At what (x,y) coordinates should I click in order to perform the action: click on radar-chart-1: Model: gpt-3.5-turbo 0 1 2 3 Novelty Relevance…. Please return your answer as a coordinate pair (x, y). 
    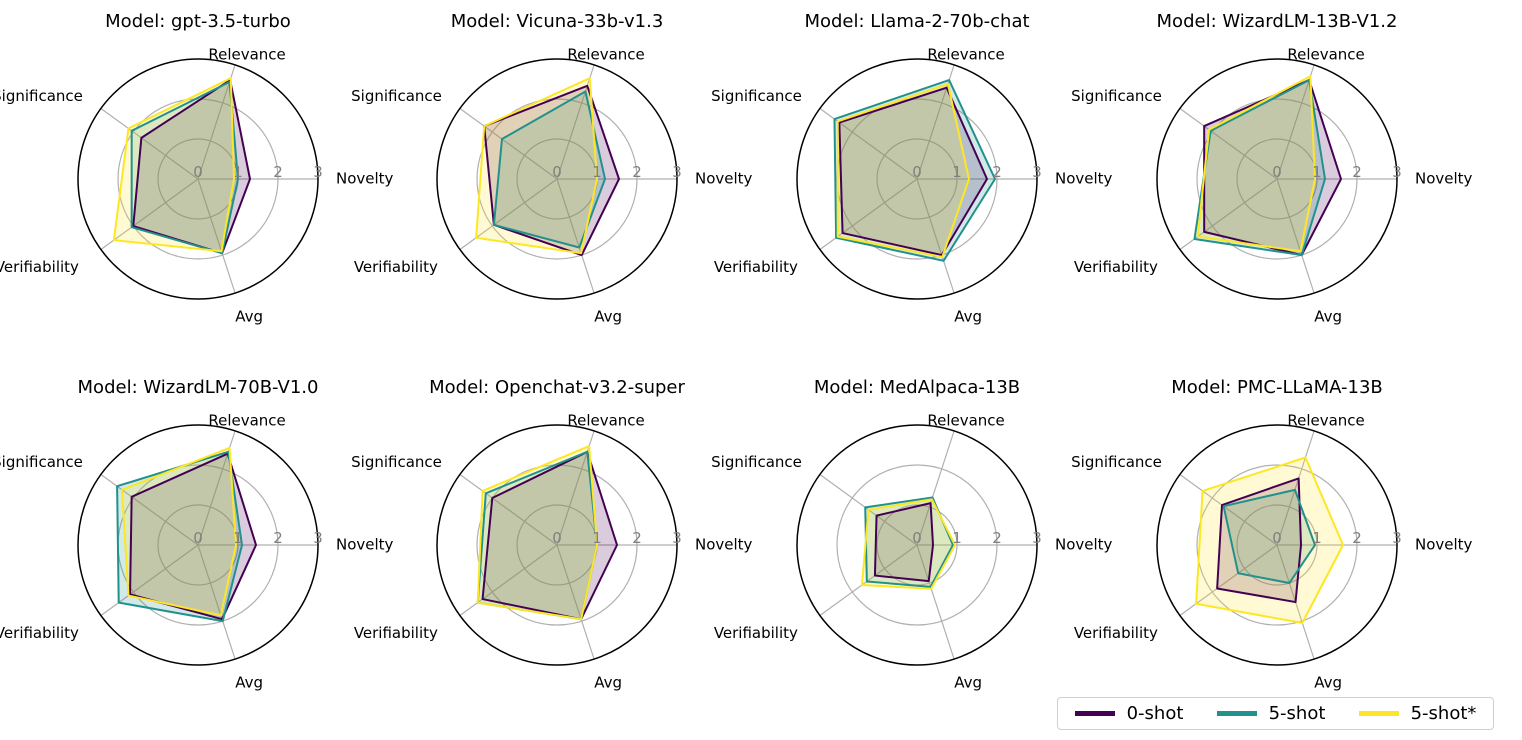
    Looking at the image, I should click on (197, 168).